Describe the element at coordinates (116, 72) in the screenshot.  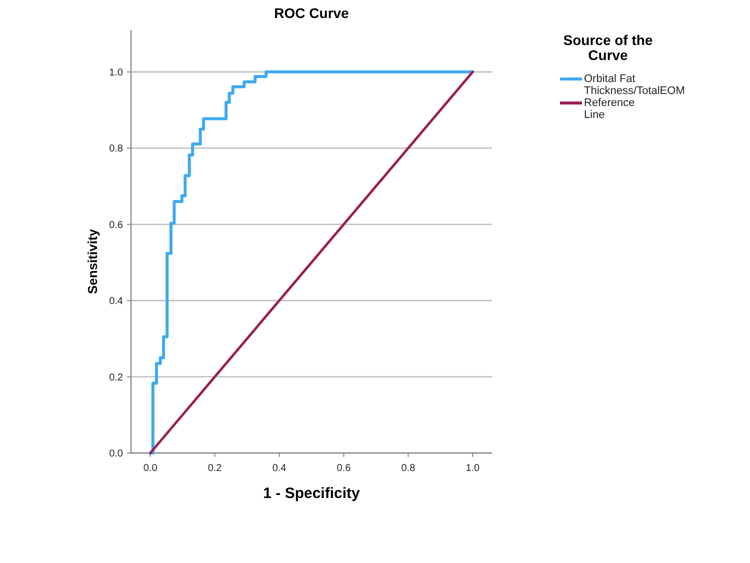
I see `y-tick-label: 1.0` at that location.